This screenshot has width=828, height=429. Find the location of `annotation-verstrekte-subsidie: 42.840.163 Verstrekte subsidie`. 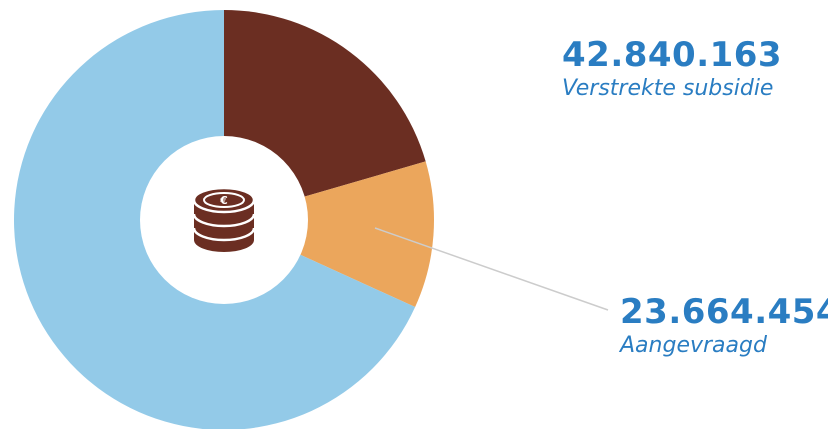

annotation-verstrekte-subsidie: 42.840.163 Verstrekte subsidie is located at coordinates (672, 70).